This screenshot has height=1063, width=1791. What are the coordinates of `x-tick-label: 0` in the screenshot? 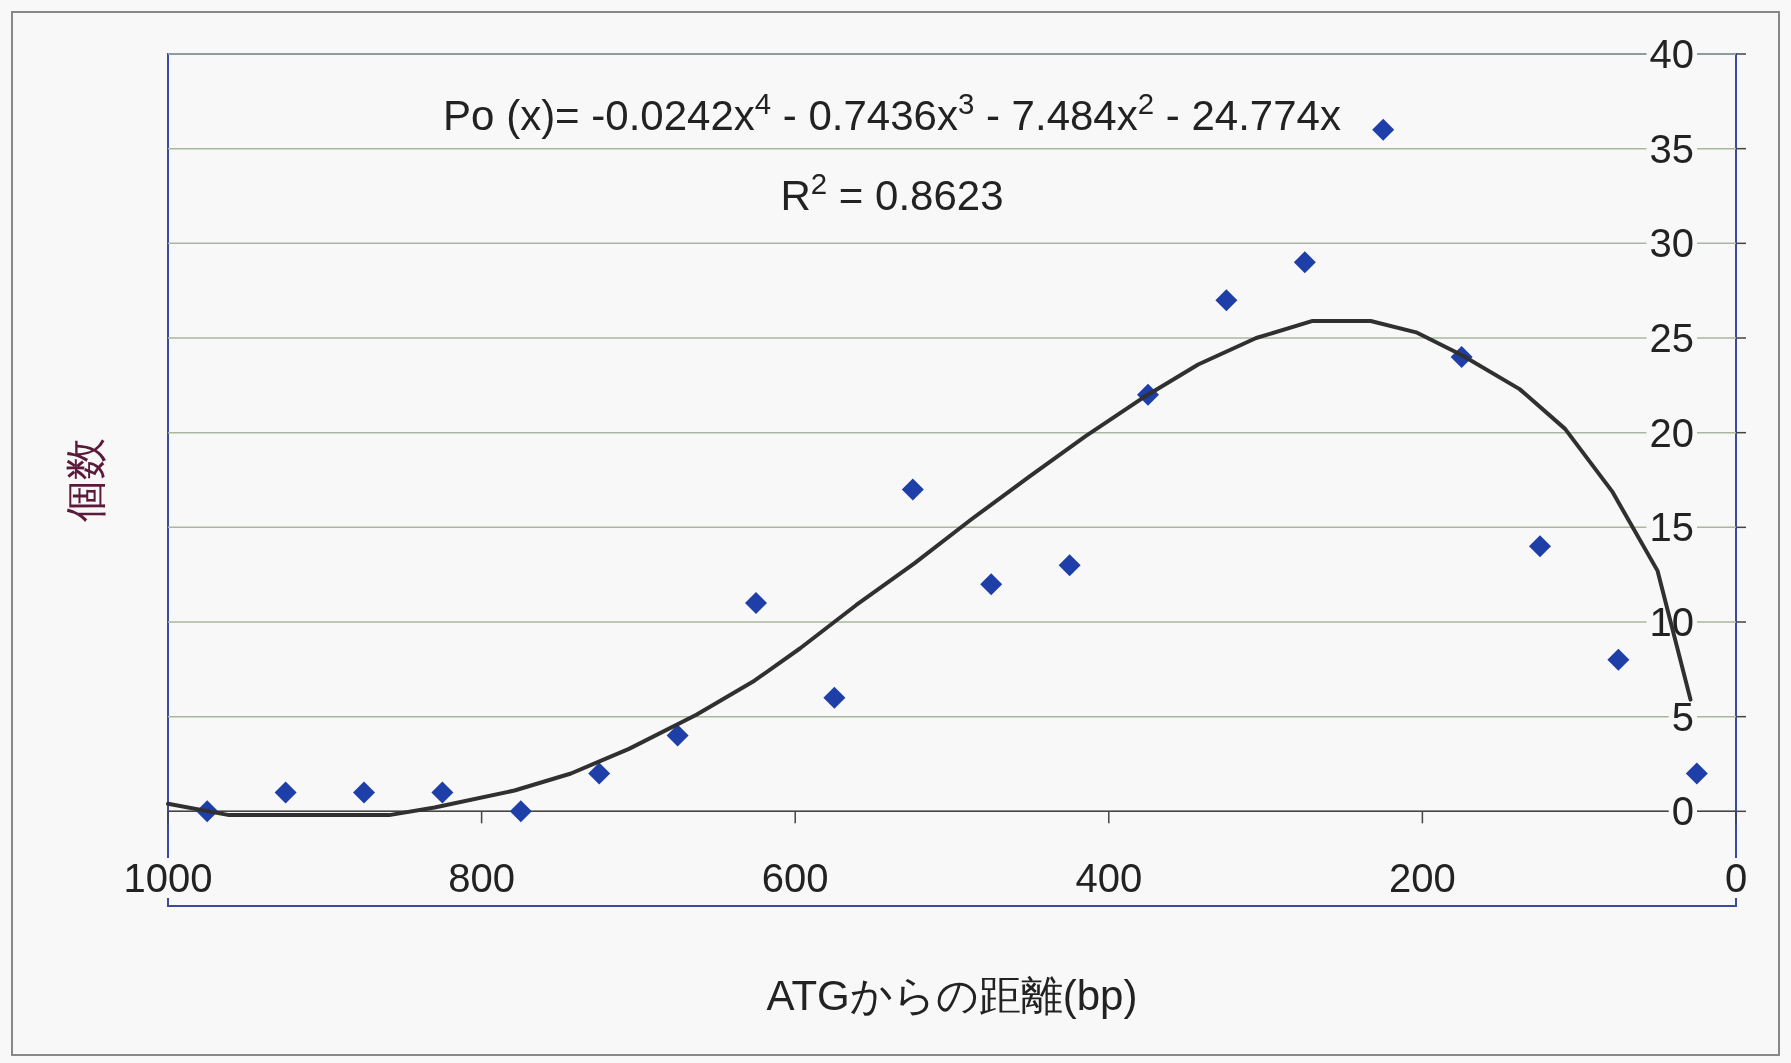 It's located at (1736, 878).